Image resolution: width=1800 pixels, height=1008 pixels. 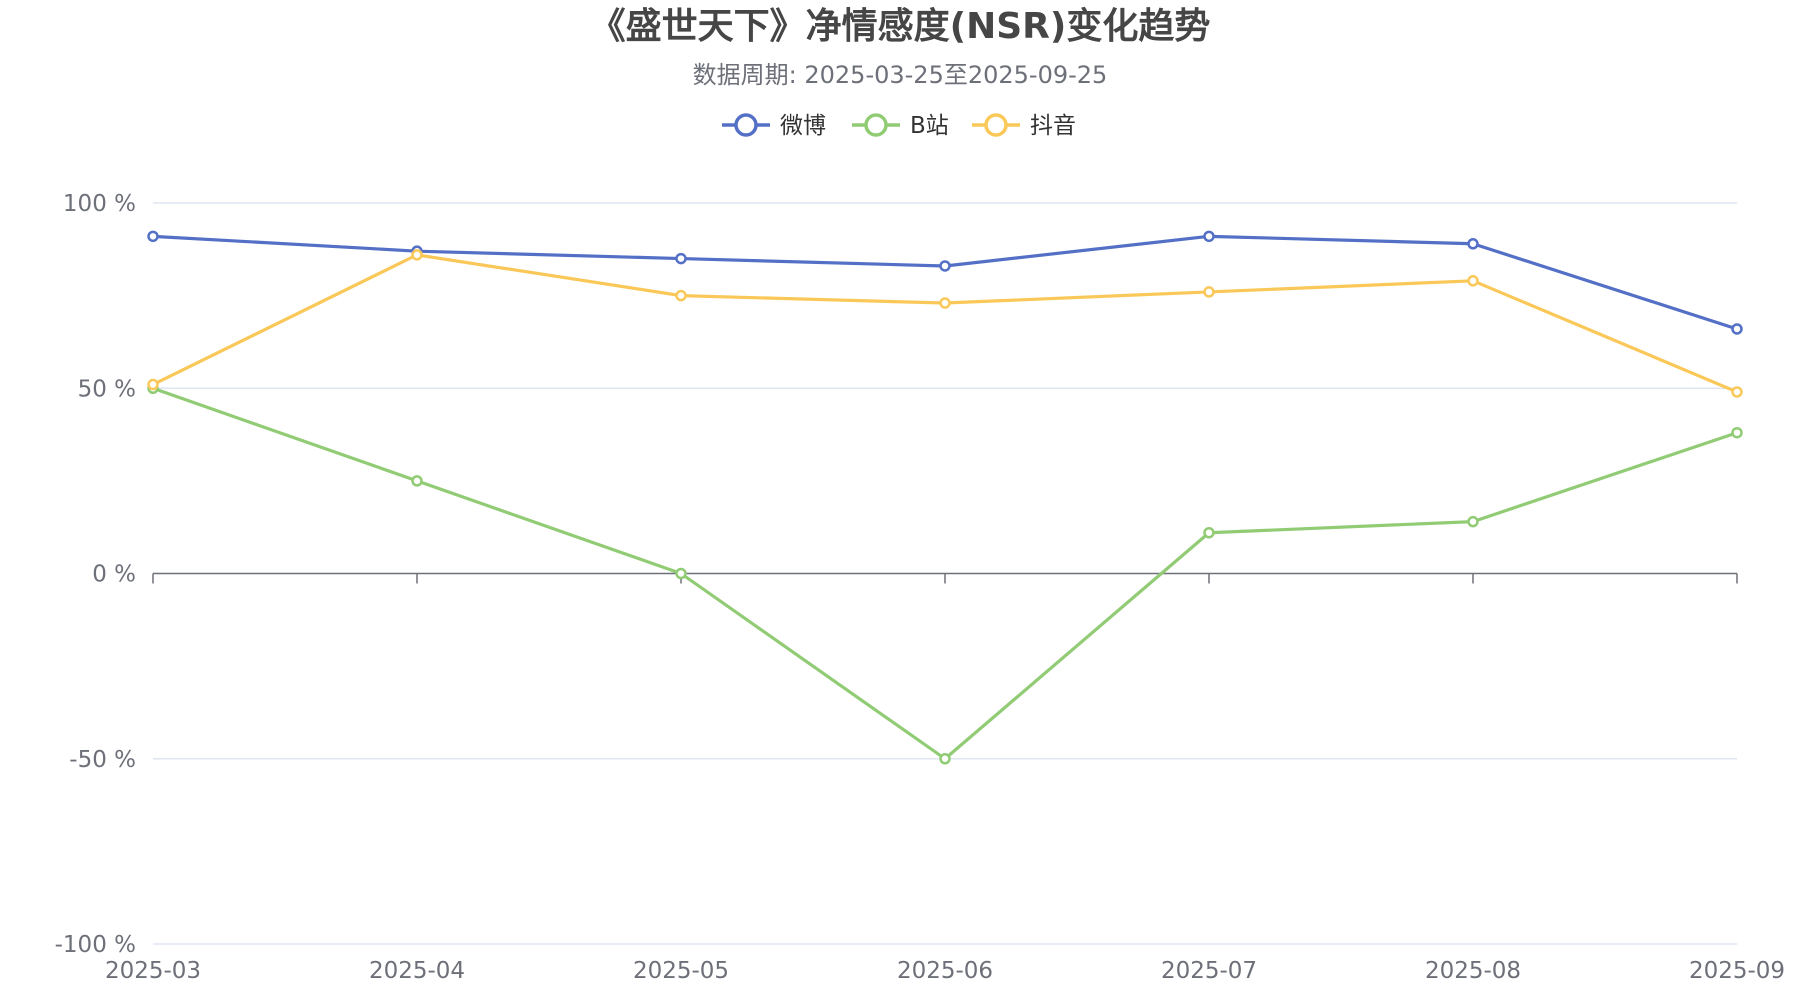 What do you see at coordinates (99, 204) in the screenshot?
I see `y-tick-label: 100 %` at bounding box center [99, 204].